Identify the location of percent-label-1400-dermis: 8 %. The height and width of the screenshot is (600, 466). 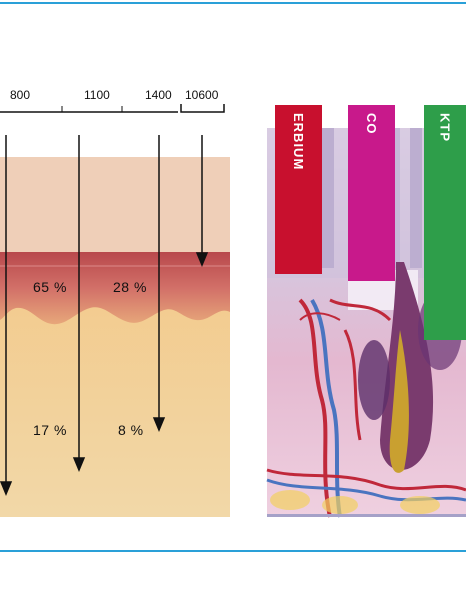
(131, 430).